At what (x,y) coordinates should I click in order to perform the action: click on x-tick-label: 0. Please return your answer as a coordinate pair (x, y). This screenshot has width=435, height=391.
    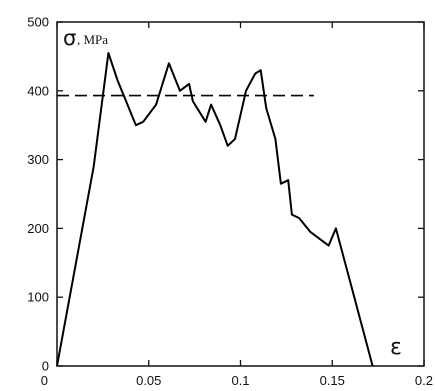
    Looking at the image, I should click on (44, 380).